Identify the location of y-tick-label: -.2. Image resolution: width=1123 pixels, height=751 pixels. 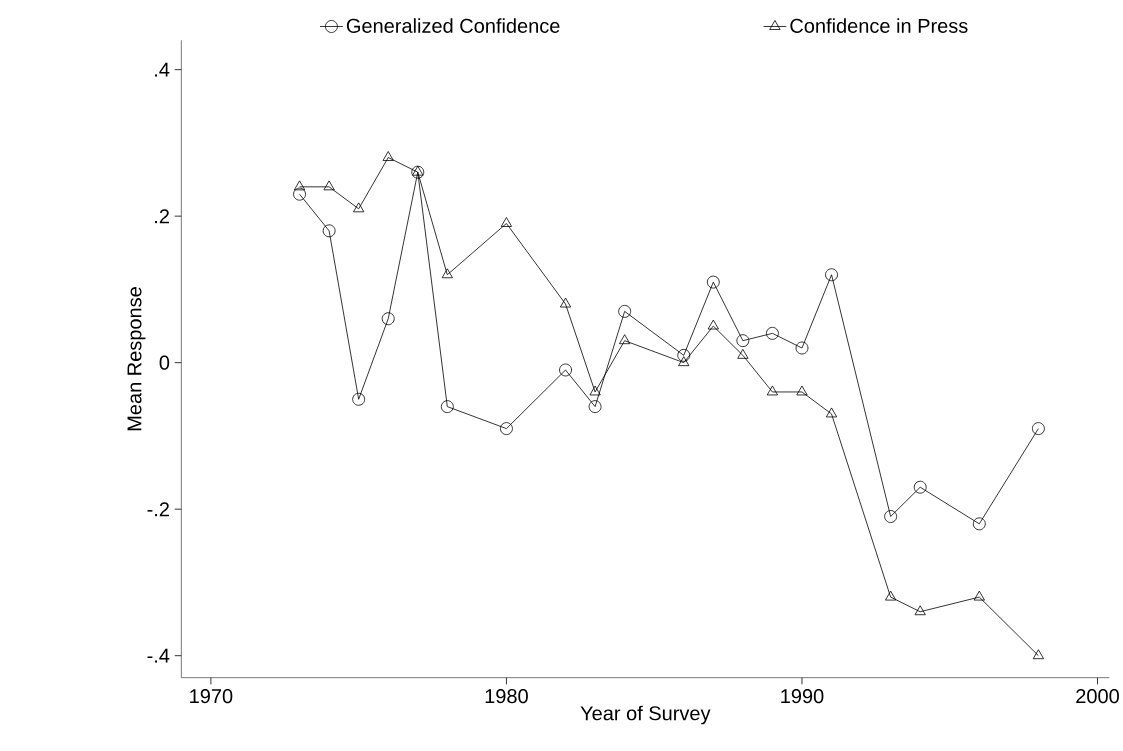
(158, 509).